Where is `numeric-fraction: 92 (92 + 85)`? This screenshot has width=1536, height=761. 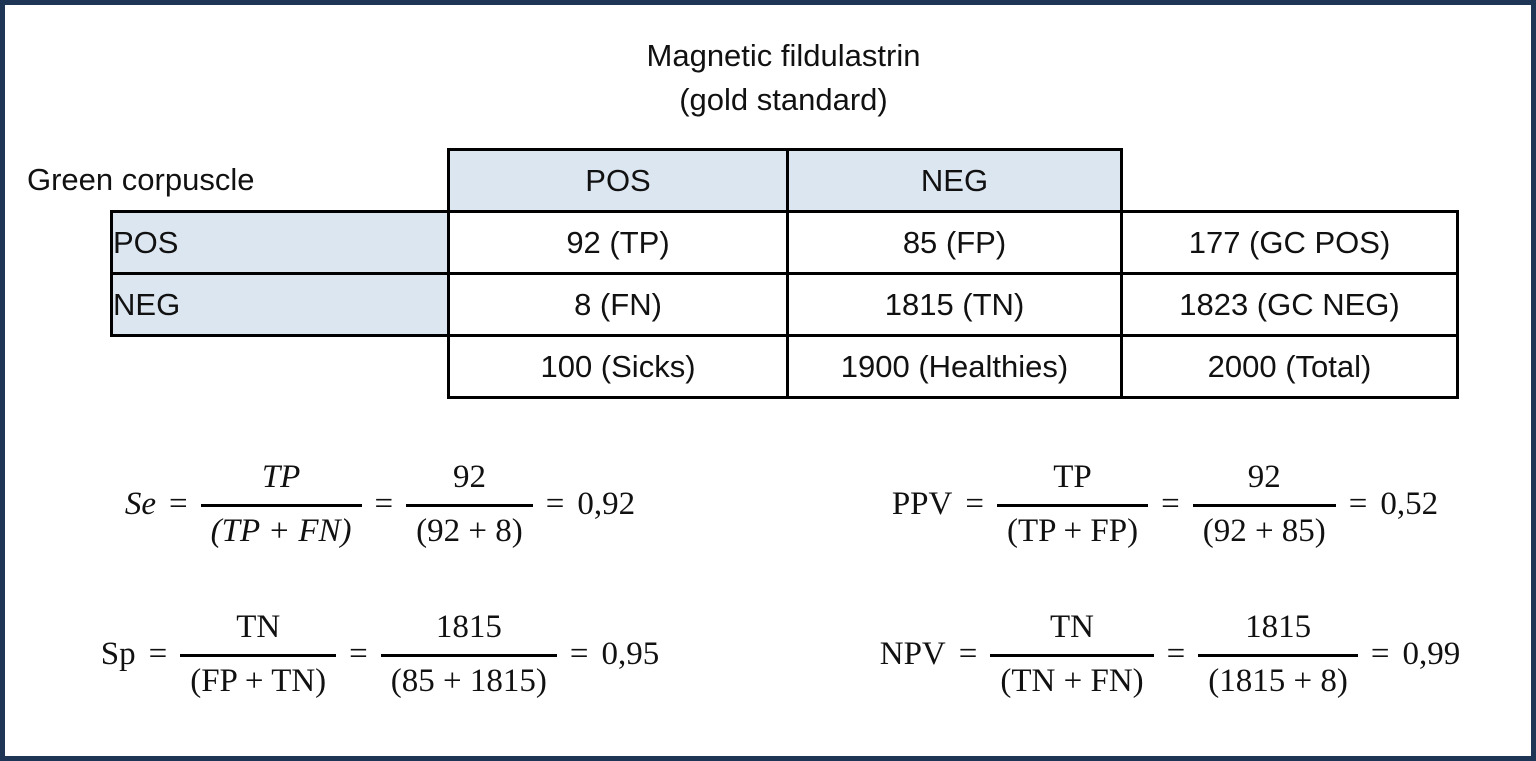 numeric-fraction: 92 (92 + 85) is located at coordinates (1264, 504).